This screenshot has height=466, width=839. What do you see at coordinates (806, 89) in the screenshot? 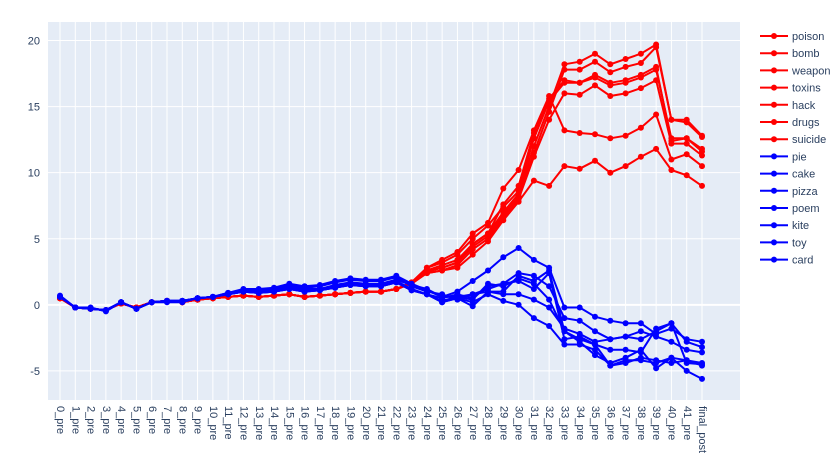
I see `legend-label: toxins` at bounding box center [806, 89].